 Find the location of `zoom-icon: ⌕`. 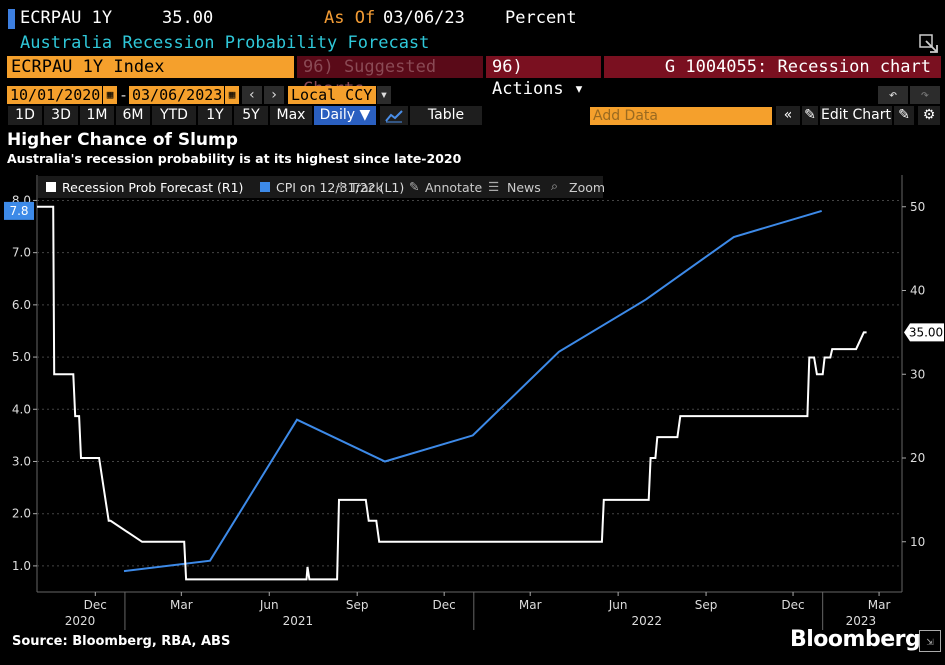

zoom-icon: ⌕ is located at coordinates (555, 185).